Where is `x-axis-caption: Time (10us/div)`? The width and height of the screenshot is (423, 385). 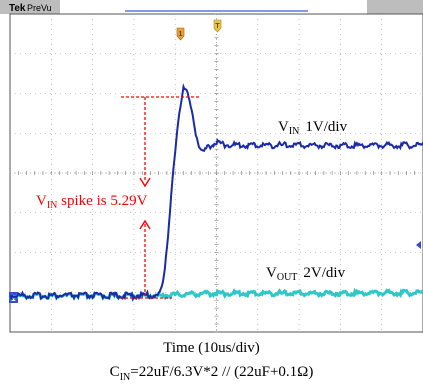
x-axis-caption: Time (10us/div) is located at coordinates (211, 348).